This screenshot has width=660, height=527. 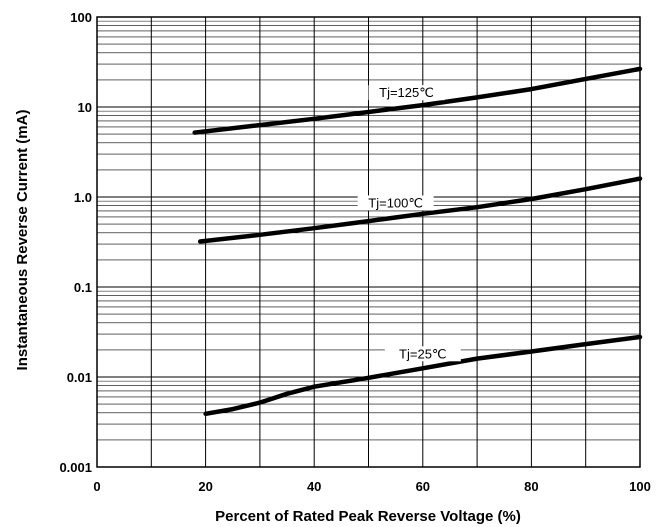 What do you see at coordinates (75, 467) in the screenshot?
I see `y-tick-label: 0.001` at bounding box center [75, 467].